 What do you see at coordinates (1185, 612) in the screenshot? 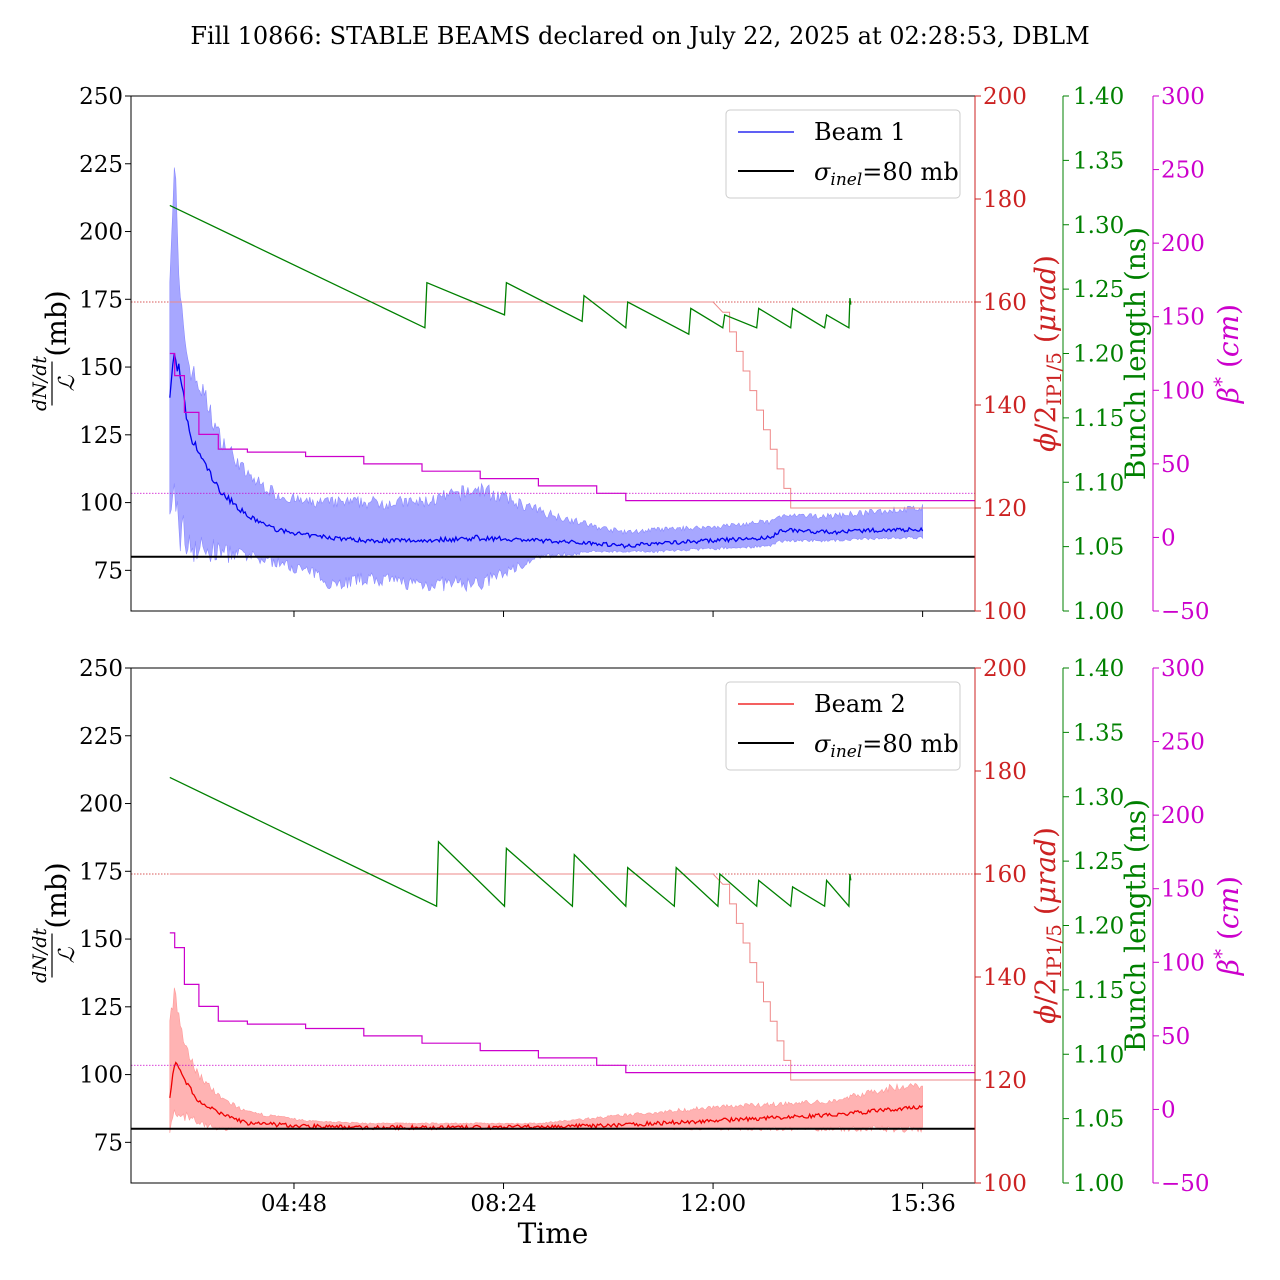
I see `magenta-axis-tick-label: −50` at bounding box center [1185, 612].